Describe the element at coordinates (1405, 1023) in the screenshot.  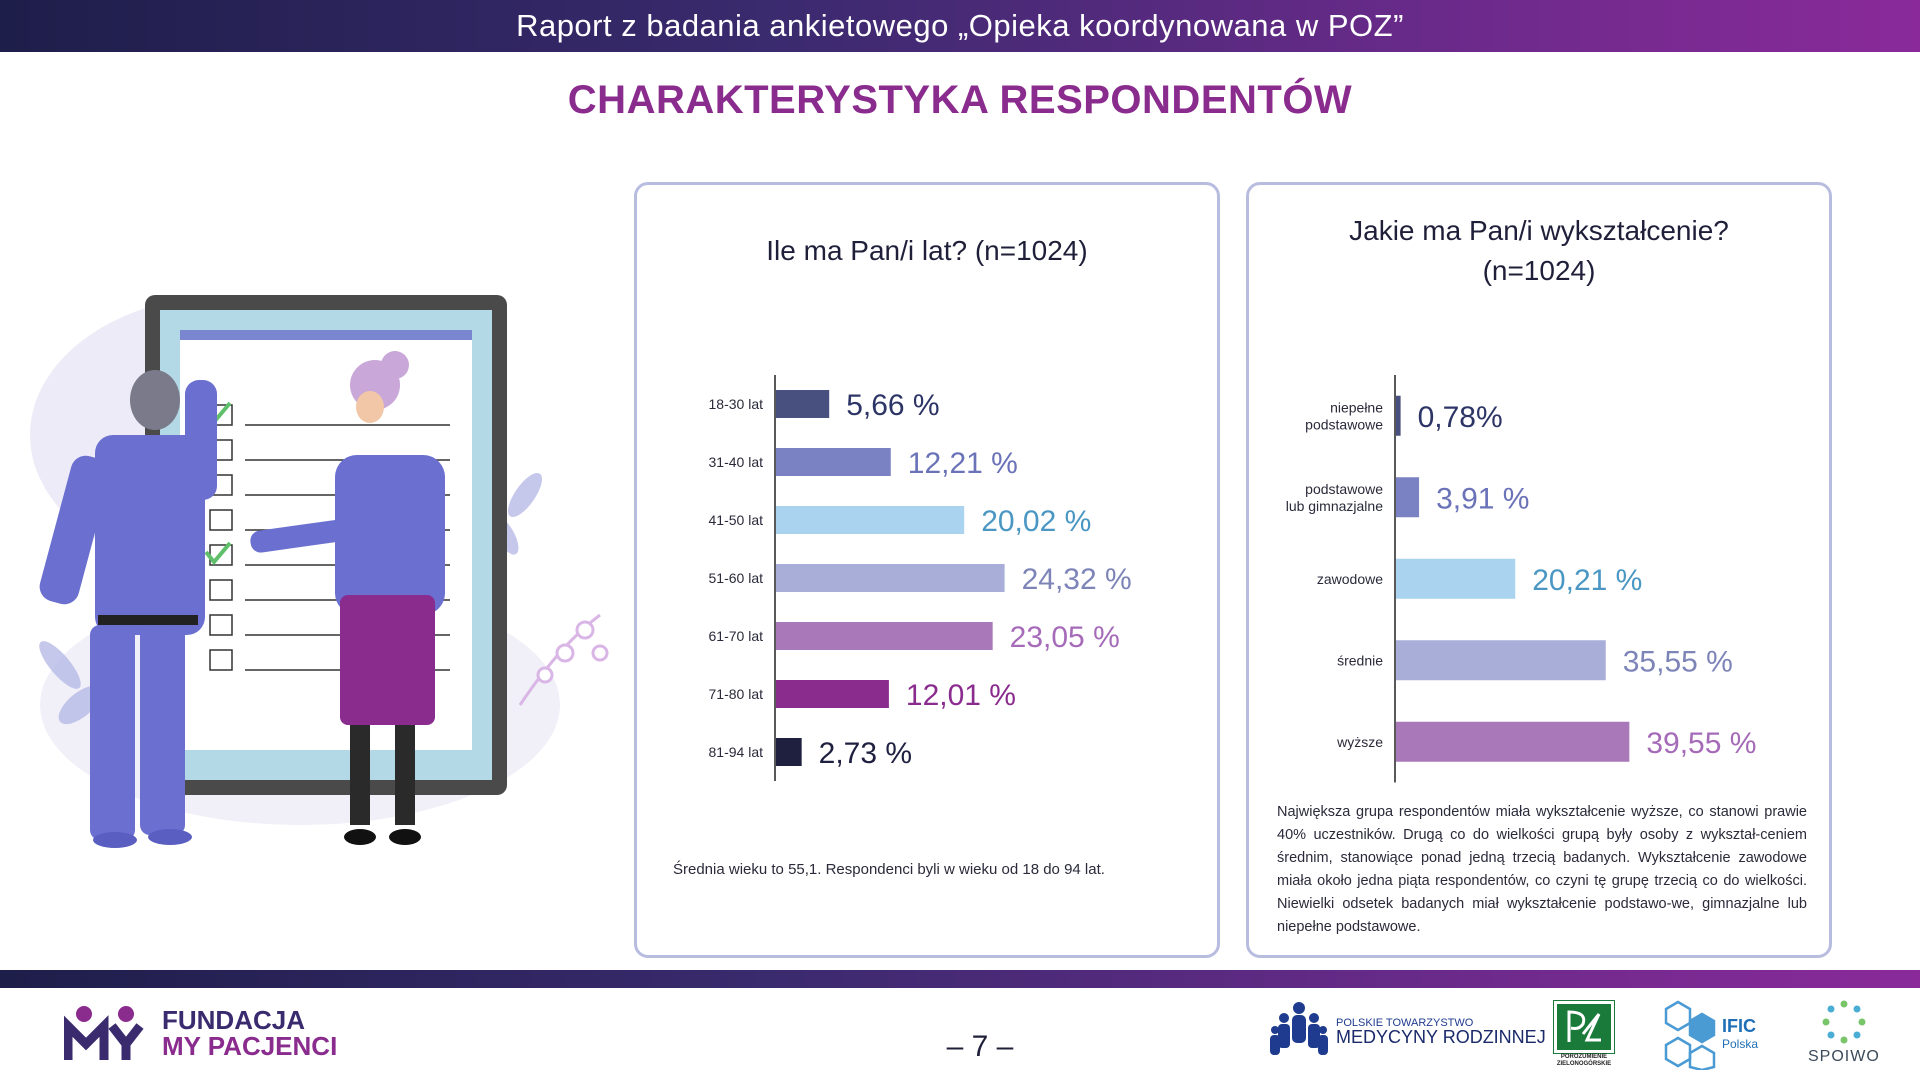
I see `ptmr-line-1: POLSKIE TOWARZYSTWO` at that location.